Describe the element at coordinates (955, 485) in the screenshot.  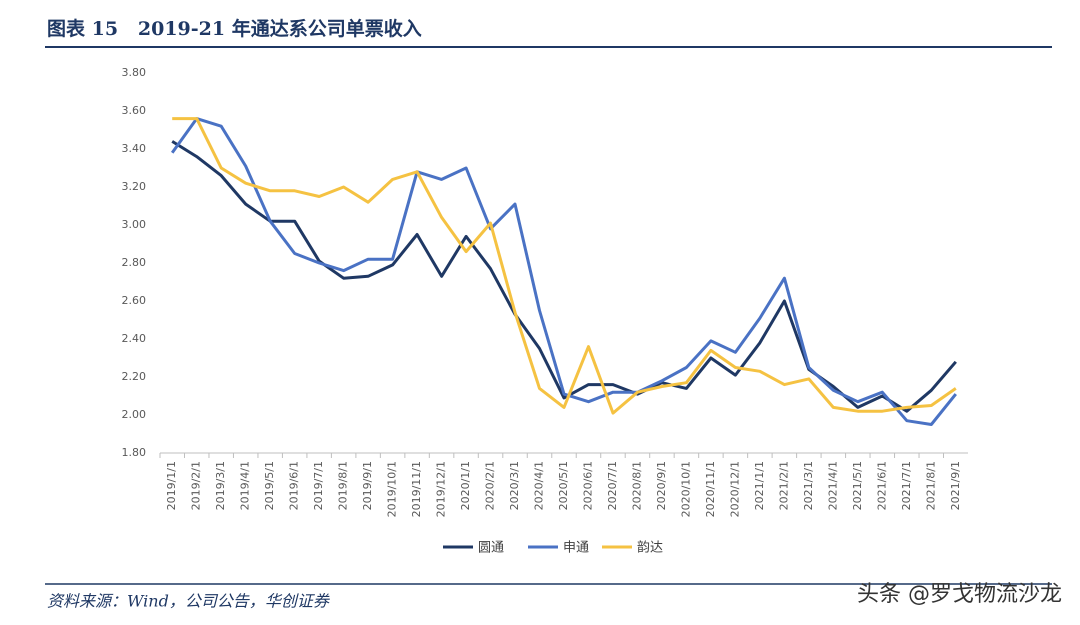
I see `x-tick-label: 2021/9/1` at that location.